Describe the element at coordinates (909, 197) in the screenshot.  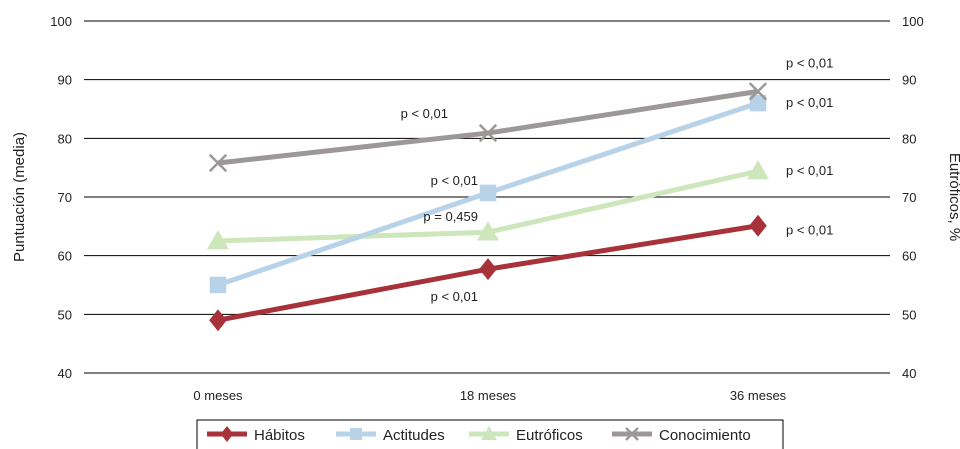
I see `y-tick-label-right: 70` at that location.